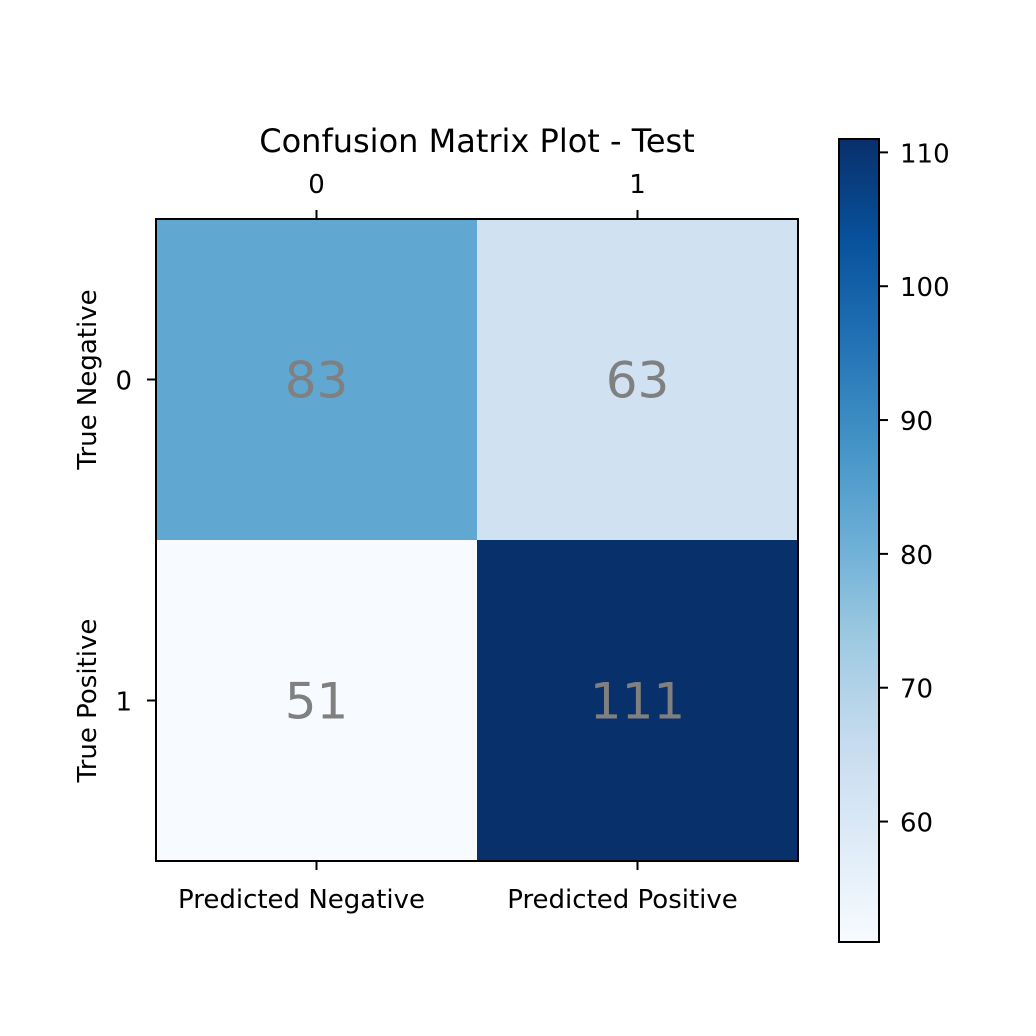  Describe the element at coordinates (123, 382) in the screenshot. I see `y-tick-label-0: 0` at that location.